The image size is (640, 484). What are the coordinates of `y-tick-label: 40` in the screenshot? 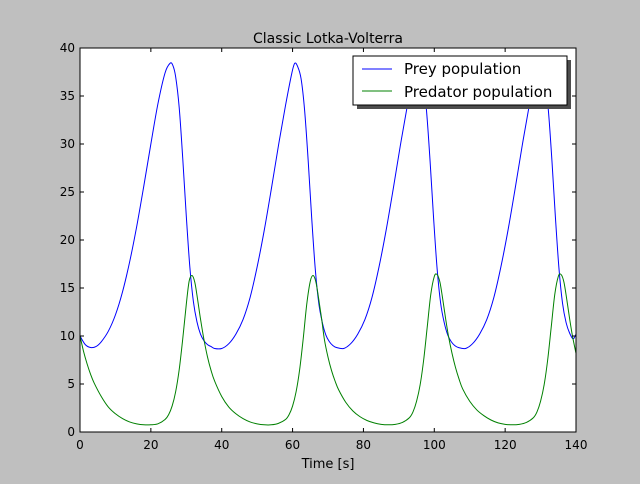 It's located at (67, 48).